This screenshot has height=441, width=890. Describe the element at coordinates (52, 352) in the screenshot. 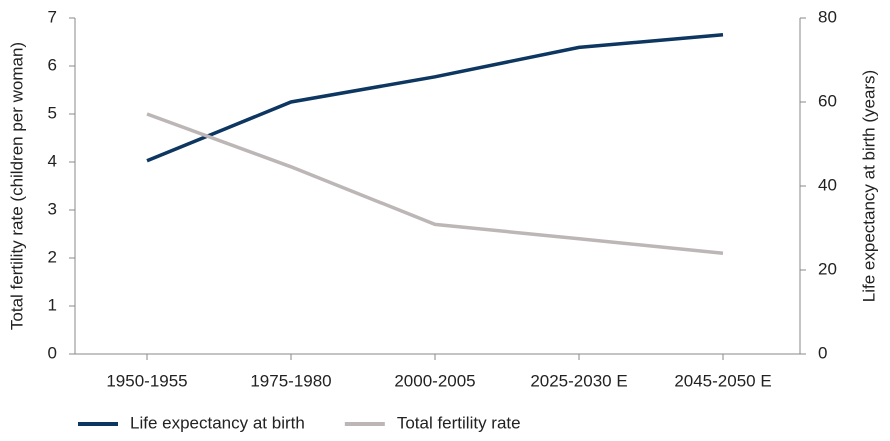

I see `y-tick-label: 0` at that location.